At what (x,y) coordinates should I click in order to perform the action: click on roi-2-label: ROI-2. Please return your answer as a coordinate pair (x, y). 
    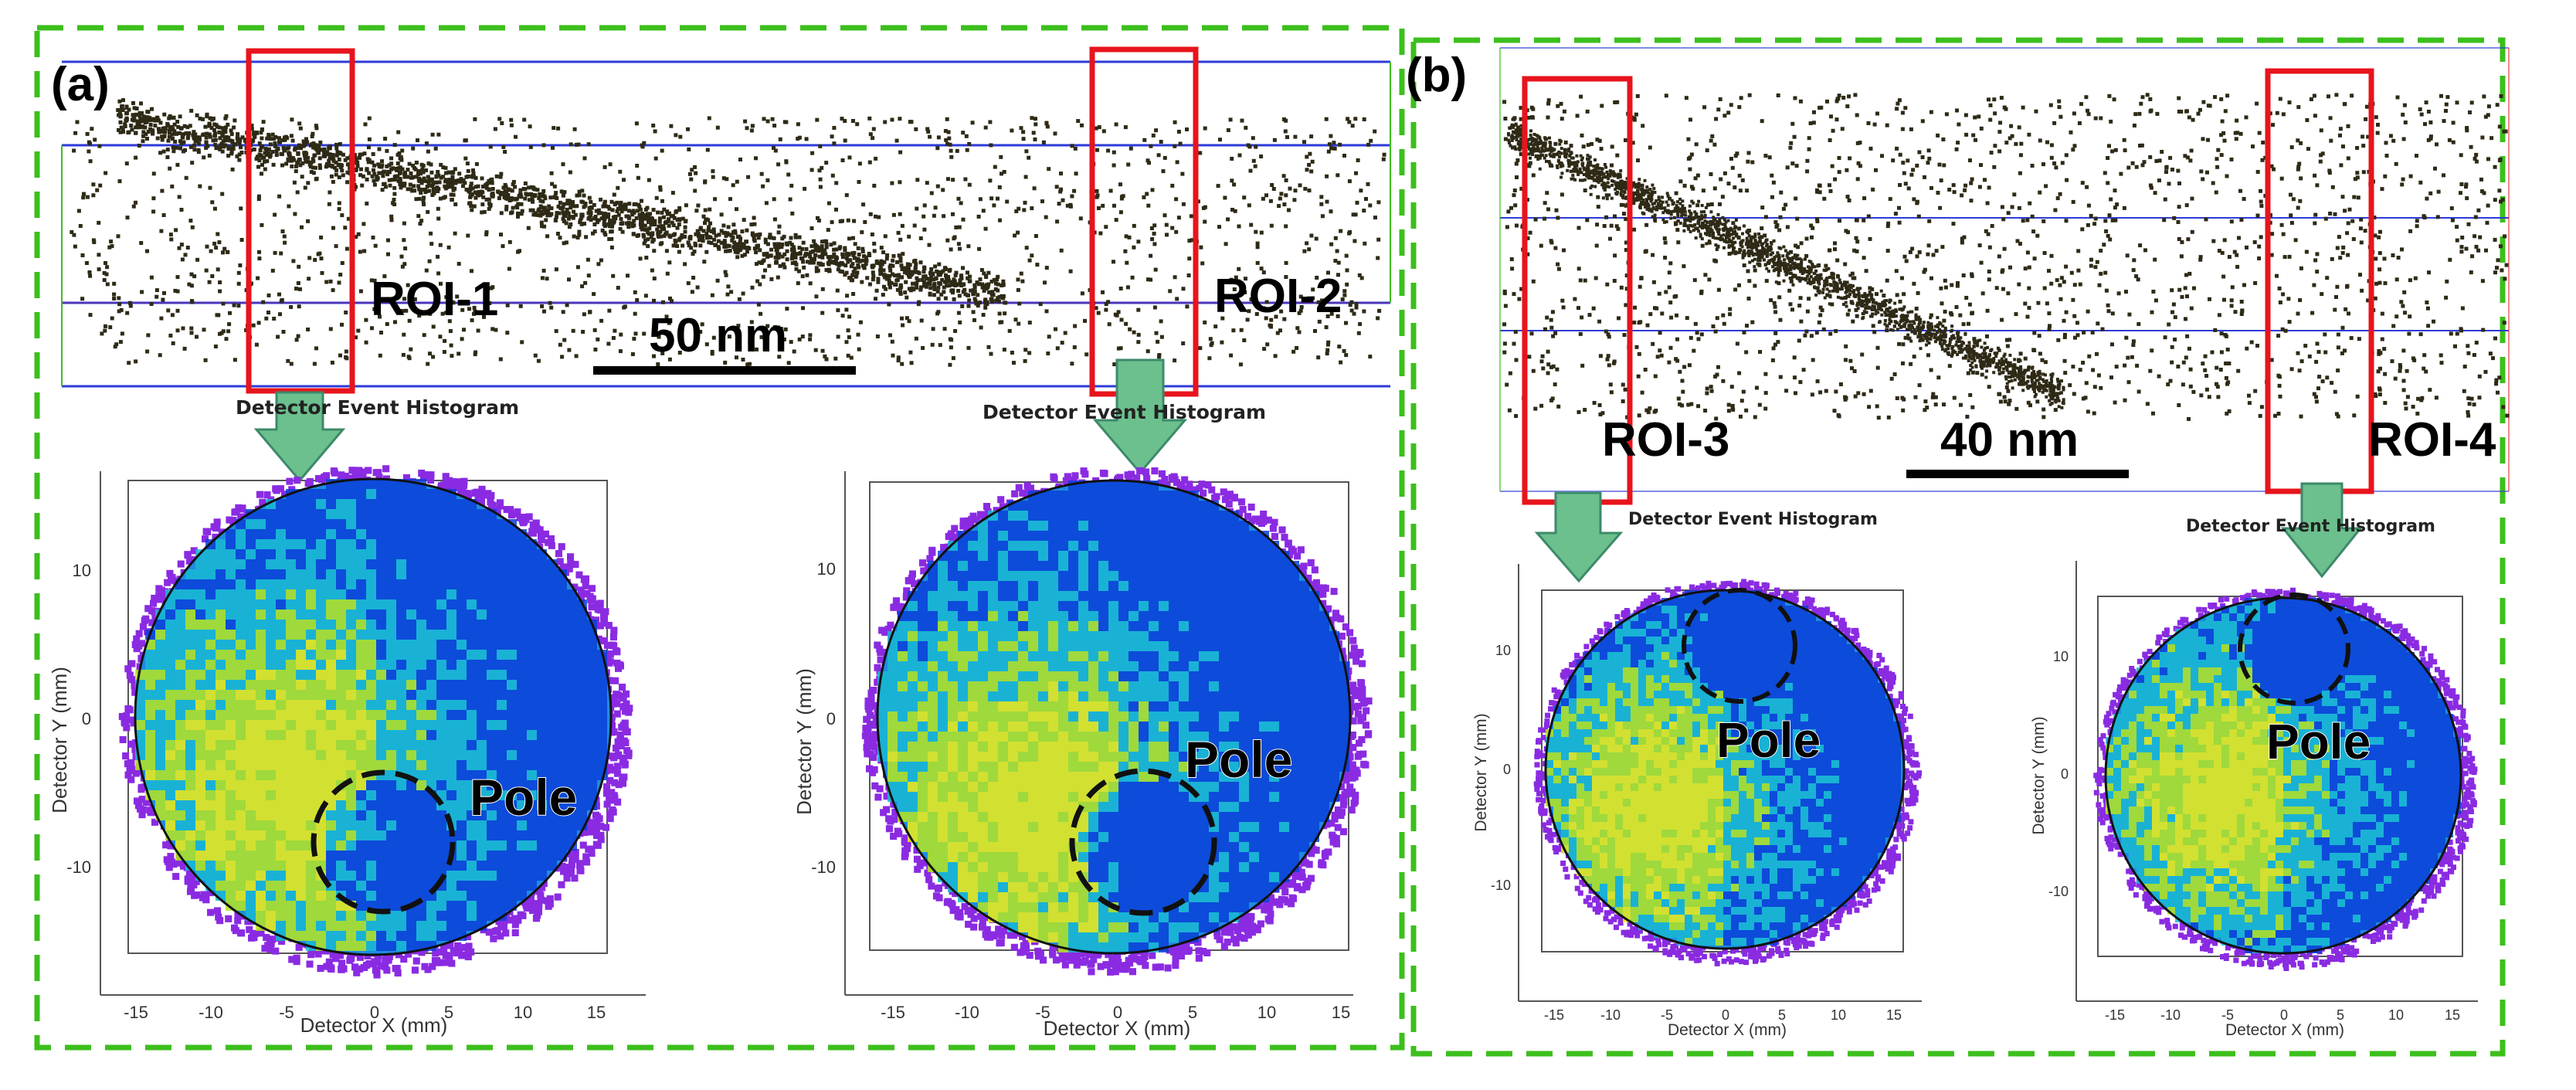
    Looking at the image, I should click on (1278, 296).